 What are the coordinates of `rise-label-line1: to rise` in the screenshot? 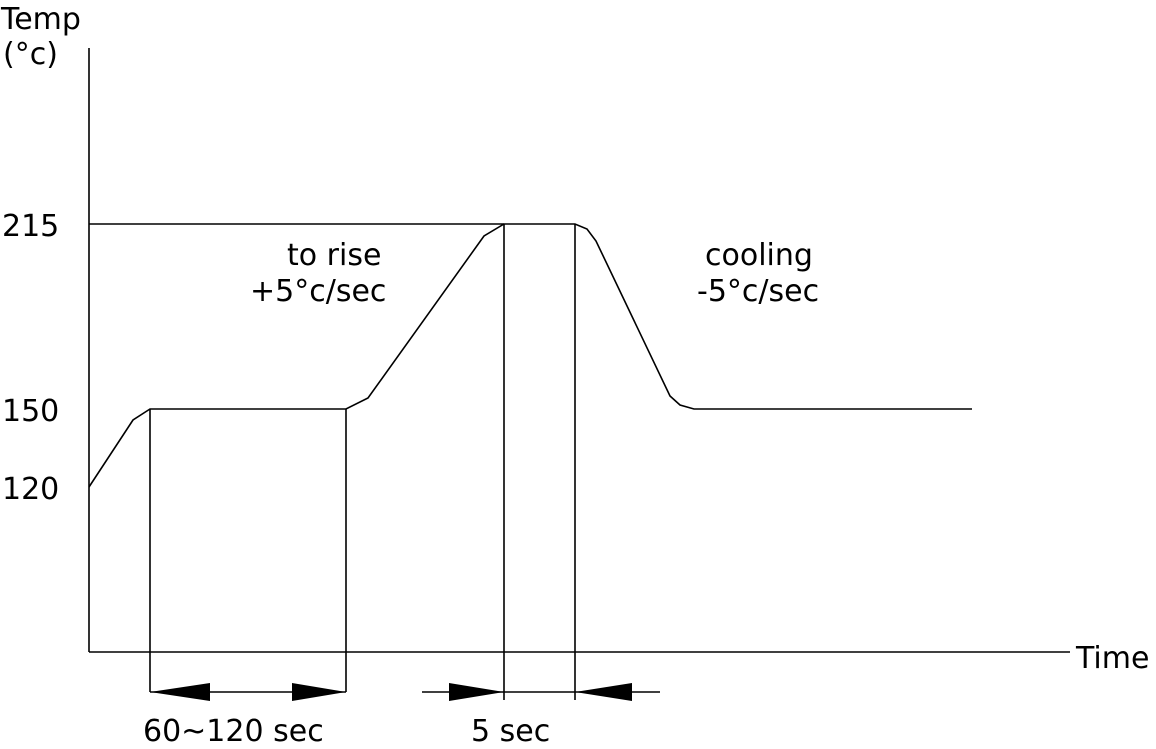 It's located at (334, 255).